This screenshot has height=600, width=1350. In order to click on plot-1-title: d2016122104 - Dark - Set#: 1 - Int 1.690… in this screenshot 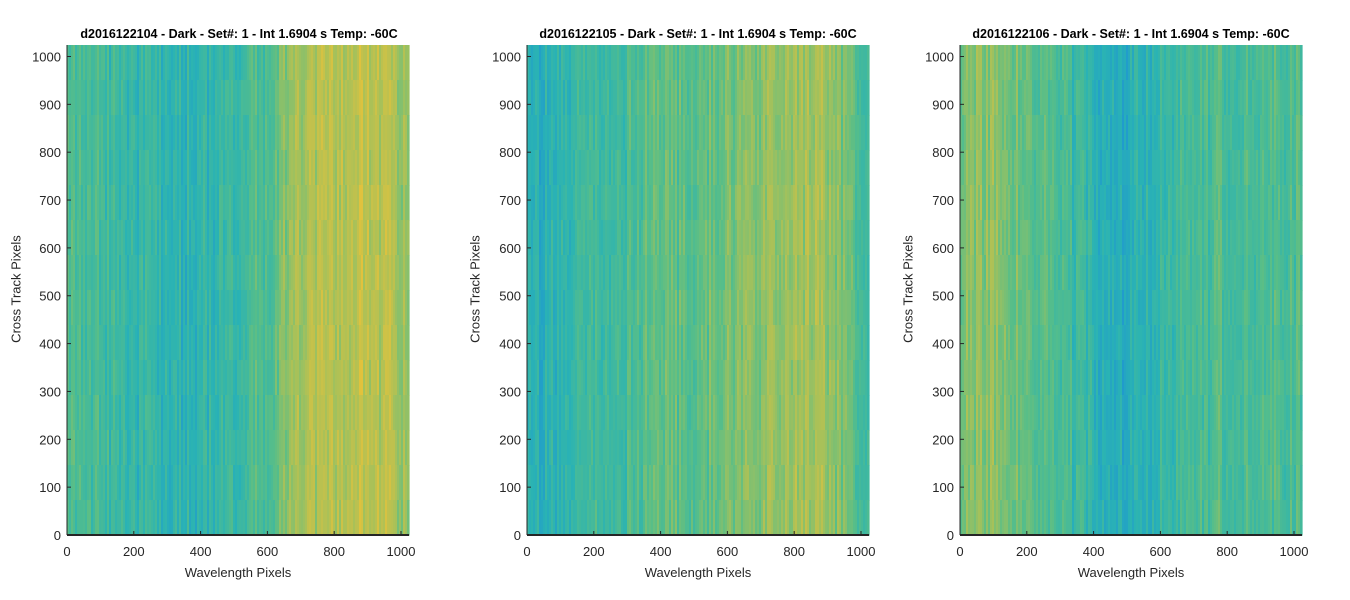, I will do `click(239, 34)`.